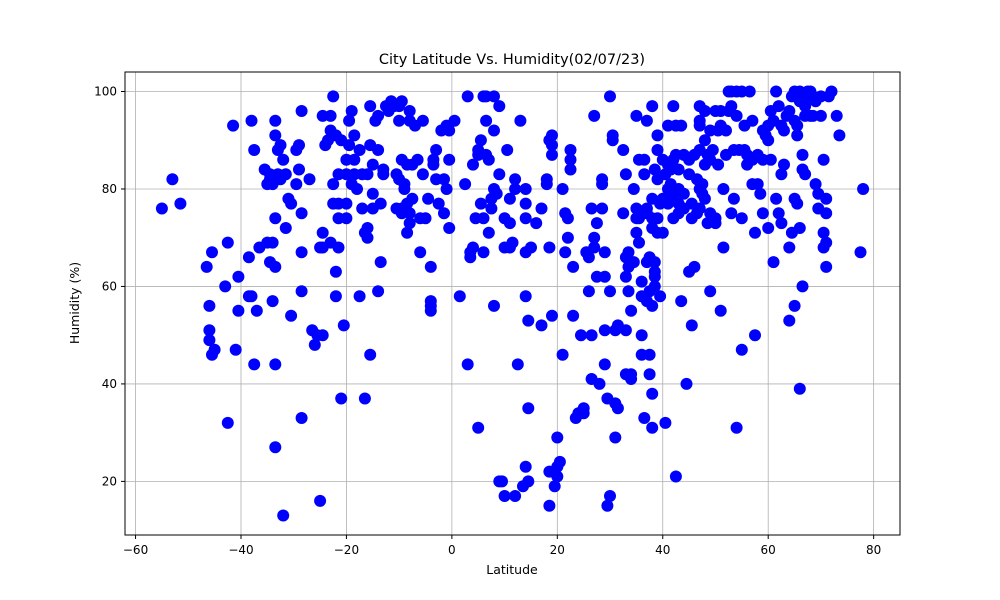 The width and height of the screenshot is (1000, 600). What do you see at coordinates (512, 569) in the screenshot?
I see `x-axis-label: Latitude` at bounding box center [512, 569].